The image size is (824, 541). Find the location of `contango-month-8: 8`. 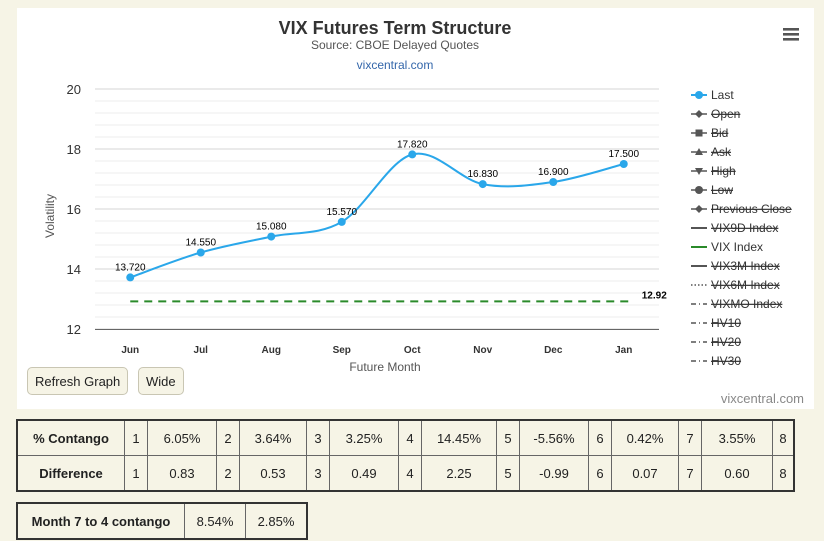

contango-month-8: 8 is located at coordinates (783, 437).